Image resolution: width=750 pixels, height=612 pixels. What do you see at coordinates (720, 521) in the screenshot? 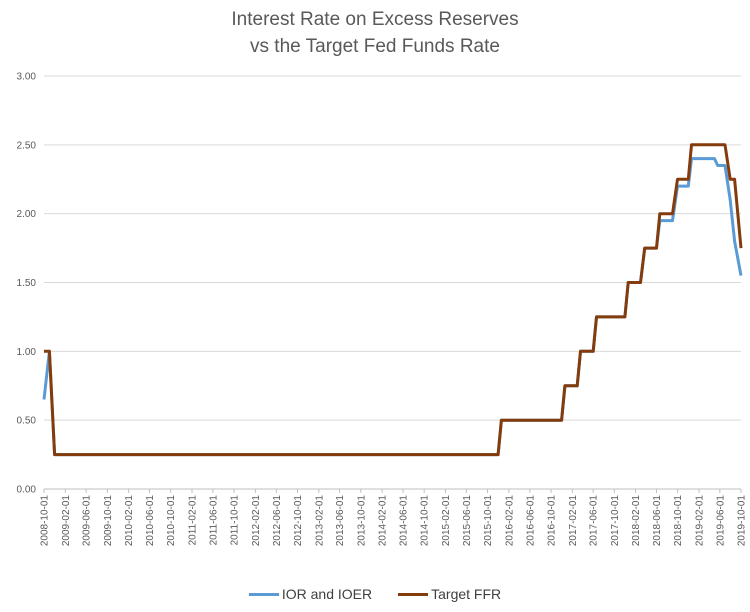
I see `x-tick-label: 2019-06-01` at bounding box center [720, 521].